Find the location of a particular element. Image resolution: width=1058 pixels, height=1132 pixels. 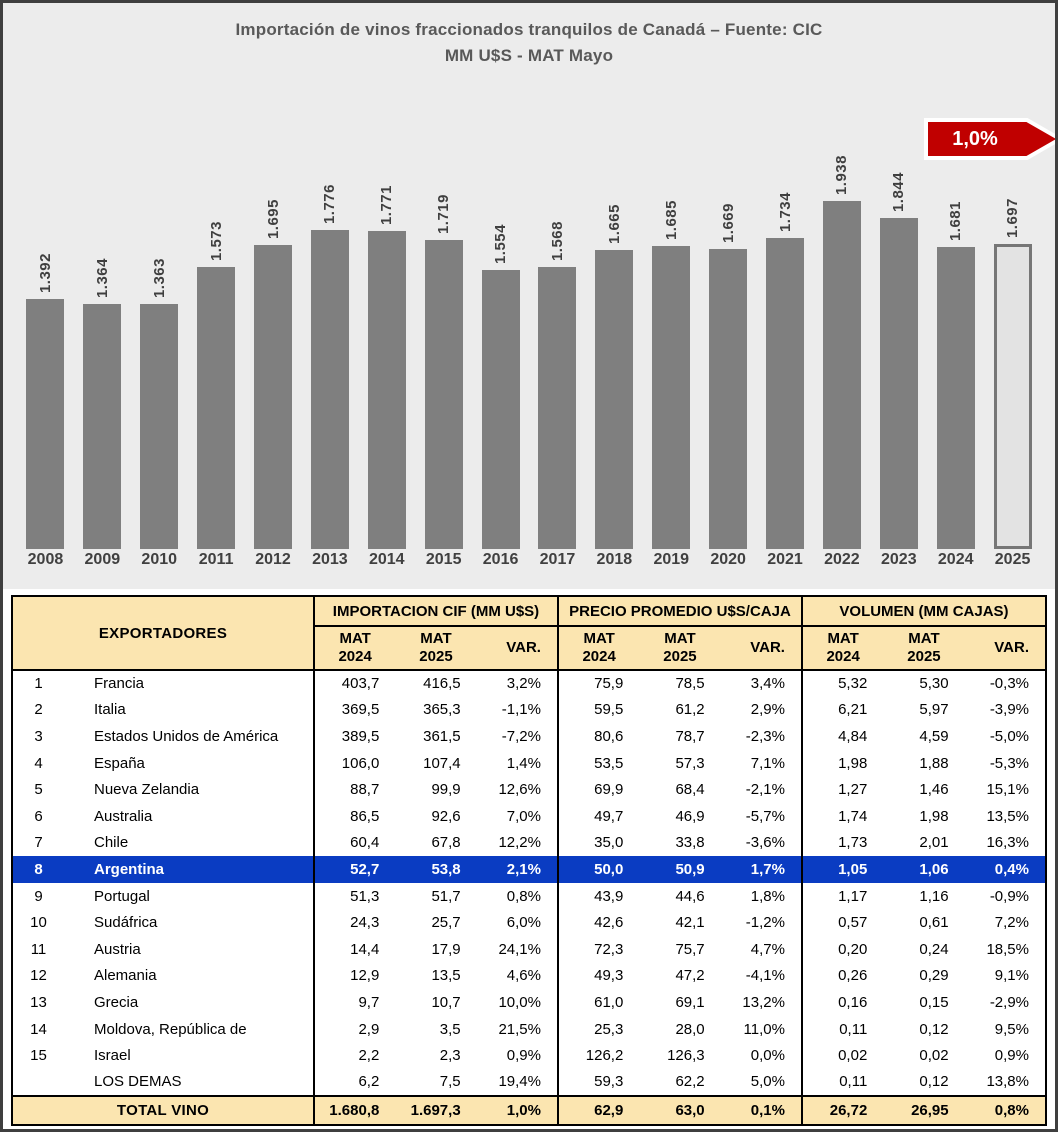

chart-title-line2: MM U$S - MAT Mayo is located at coordinates (529, 55).